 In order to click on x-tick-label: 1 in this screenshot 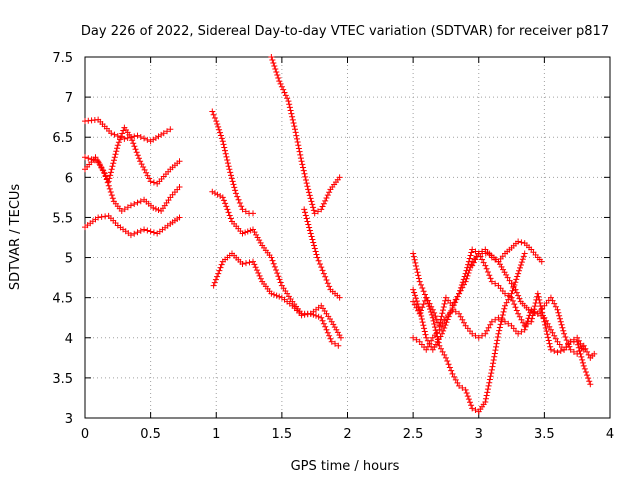, I will do `click(216, 434)`.